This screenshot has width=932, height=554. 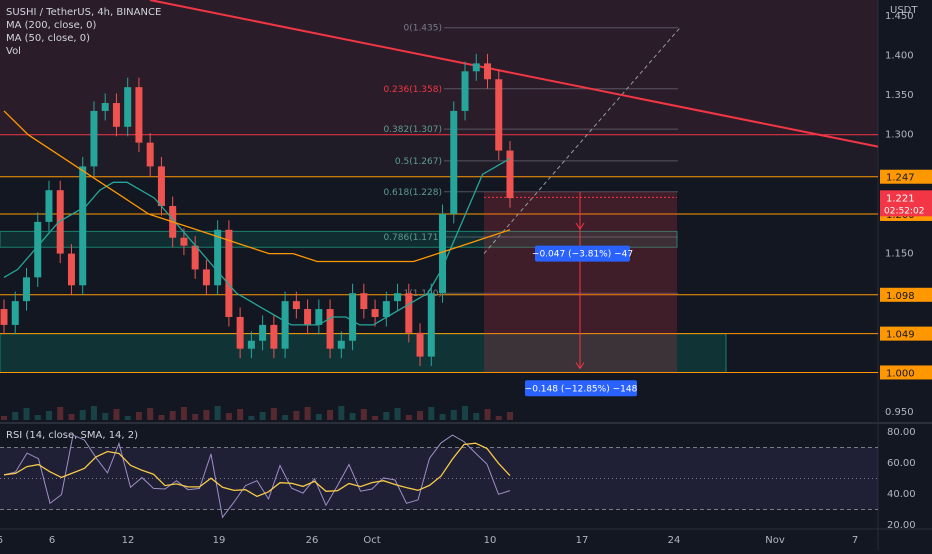 I want to click on time-tick-9: Nov, so click(x=775, y=540).